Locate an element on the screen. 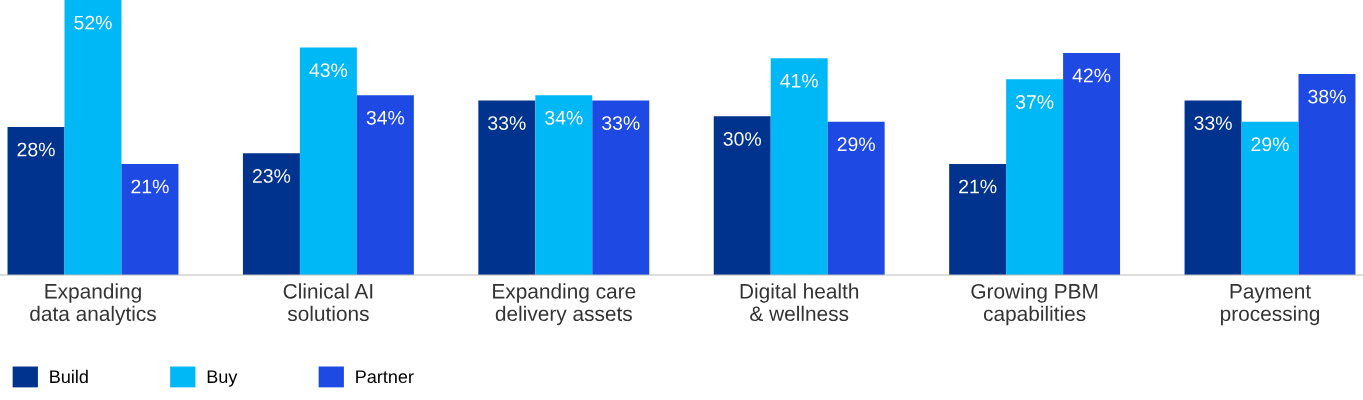 The image size is (1363, 400). x-tick-label: Growing PBM capabilities is located at coordinates (1034, 304).